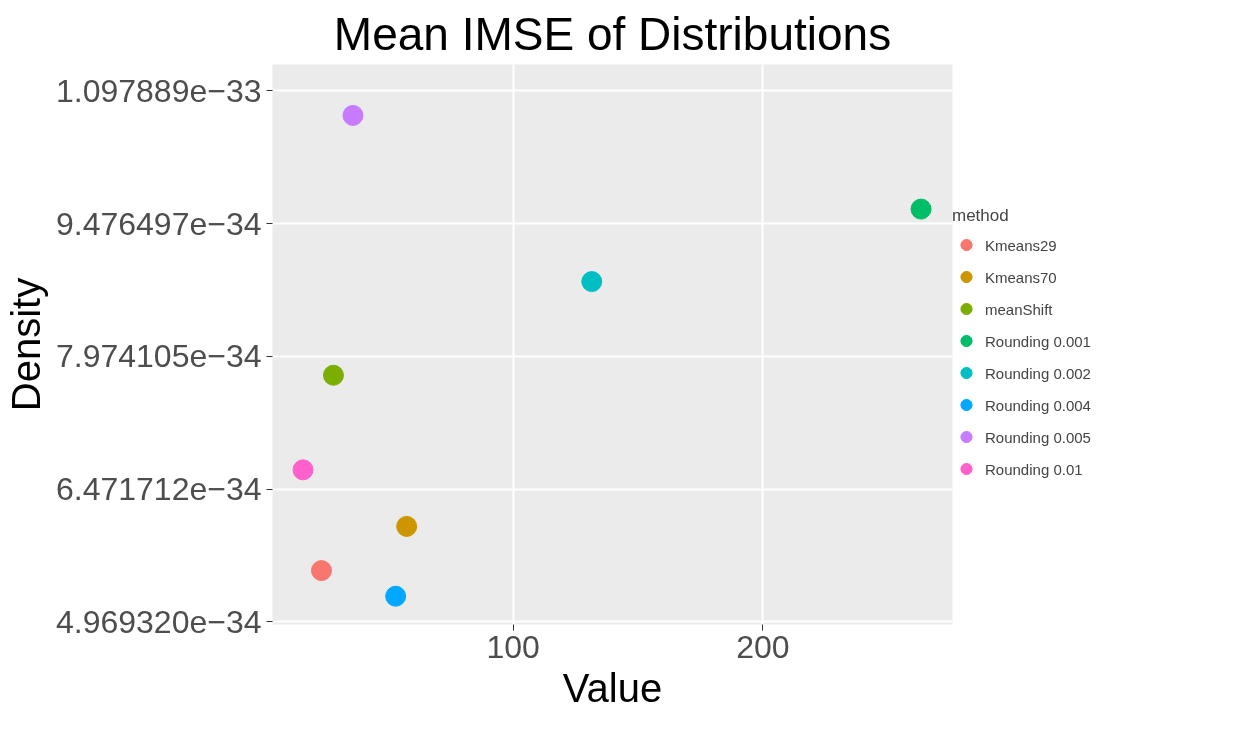  What do you see at coordinates (158, 489) in the screenshot?
I see `y-tick-label: 6.471712e−34` at bounding box center [158, 489].